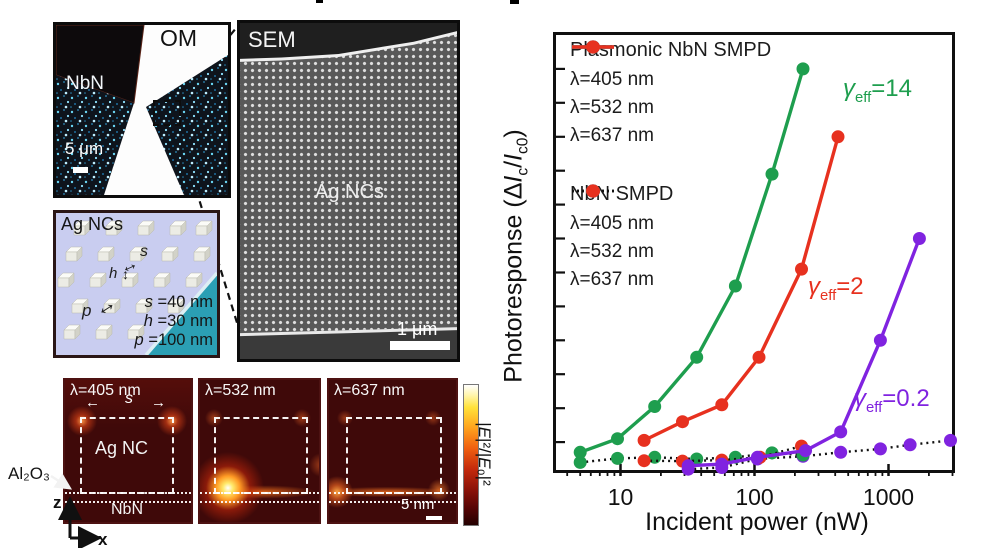 The width and height of the screenshot is (990, 552). Describe the element at coordinates (179, 38) in the screenshot. I see `om-panel-title: OM` at that location.